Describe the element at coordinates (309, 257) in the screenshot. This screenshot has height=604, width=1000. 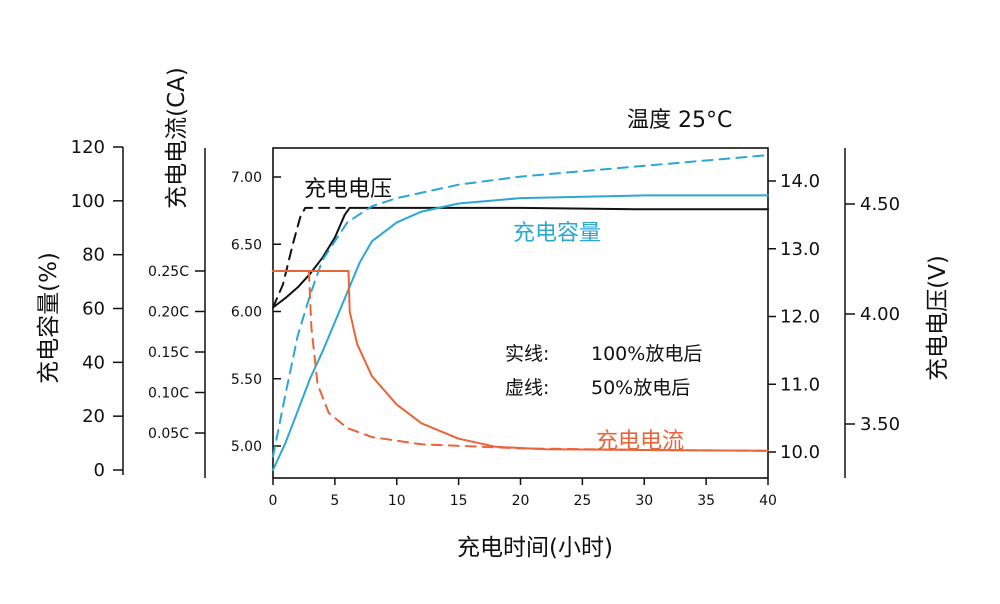
I see `series-line-1-dashed` at that location.